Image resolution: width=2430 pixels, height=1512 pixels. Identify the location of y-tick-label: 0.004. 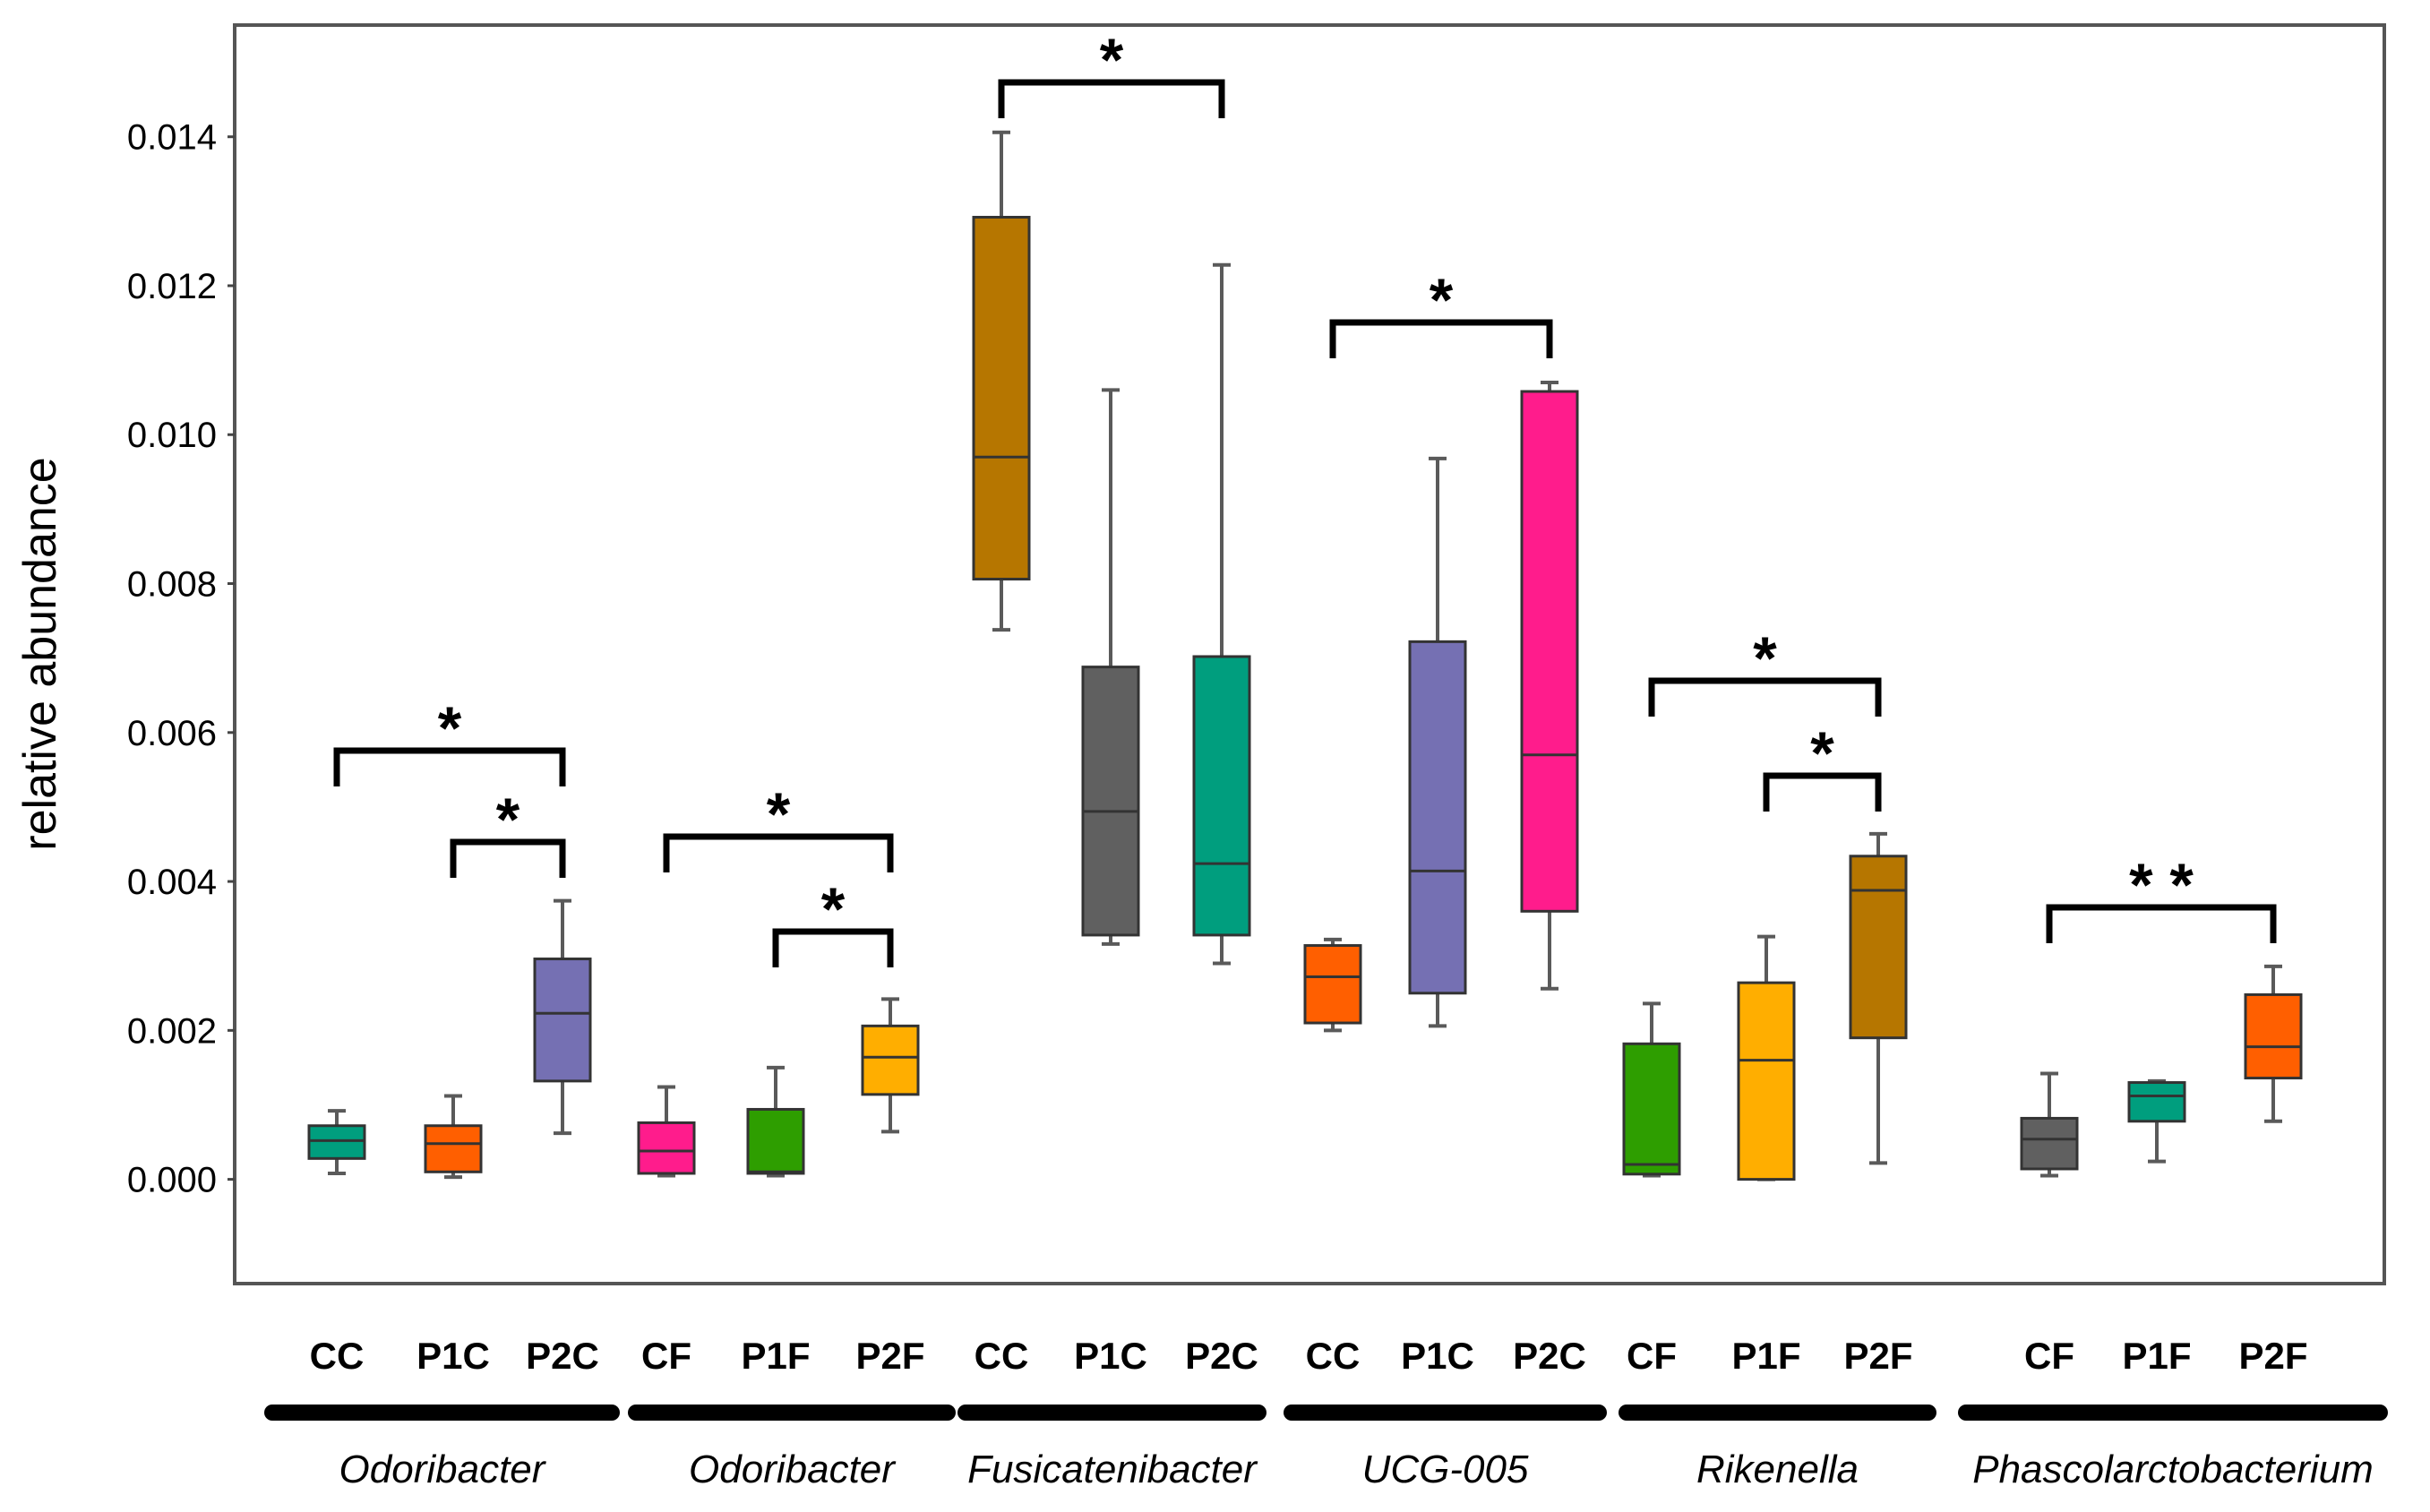
(172, 883).